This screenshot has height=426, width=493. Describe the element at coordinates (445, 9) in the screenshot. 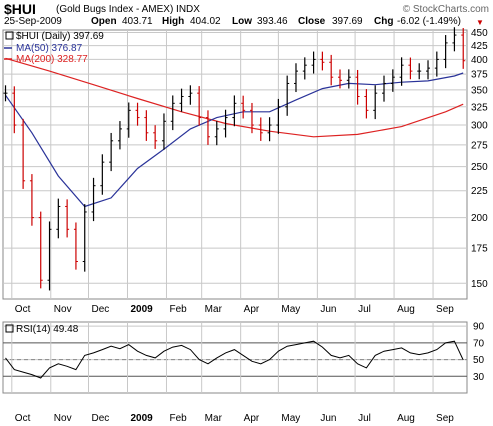

I see `watermark: © StockCharts.com` at that location.